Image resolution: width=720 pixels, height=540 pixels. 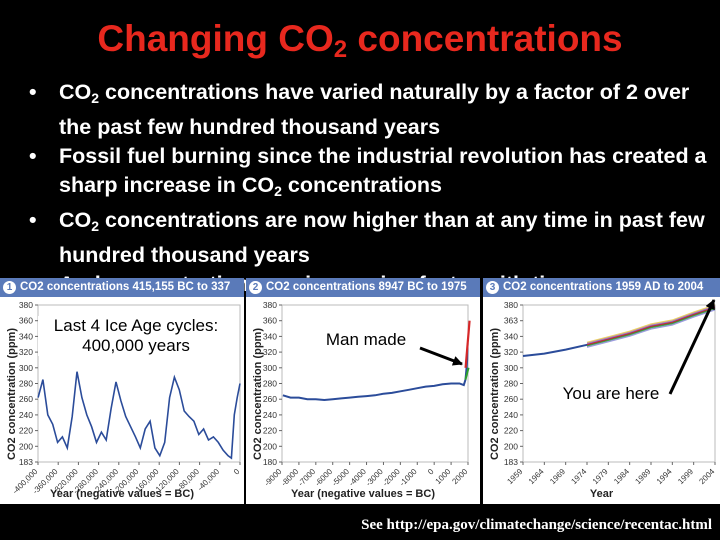 I want to click on x-tick-label: -9000, so click(x=273, y=477).